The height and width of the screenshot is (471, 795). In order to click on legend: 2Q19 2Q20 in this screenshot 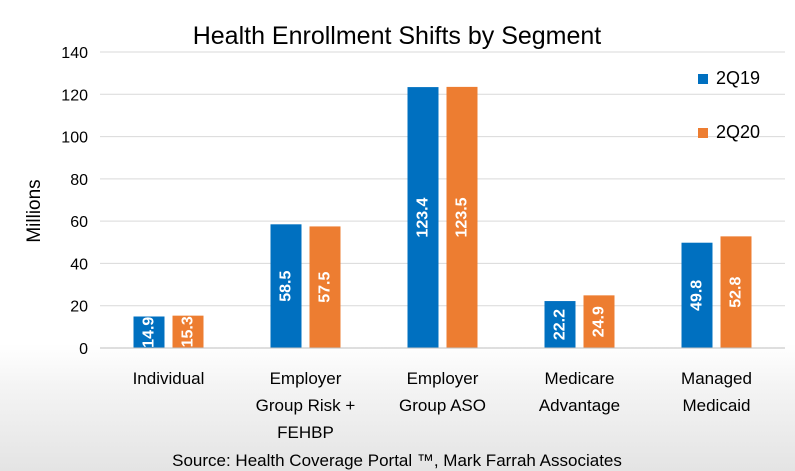, I will do `click(729, 105)`.